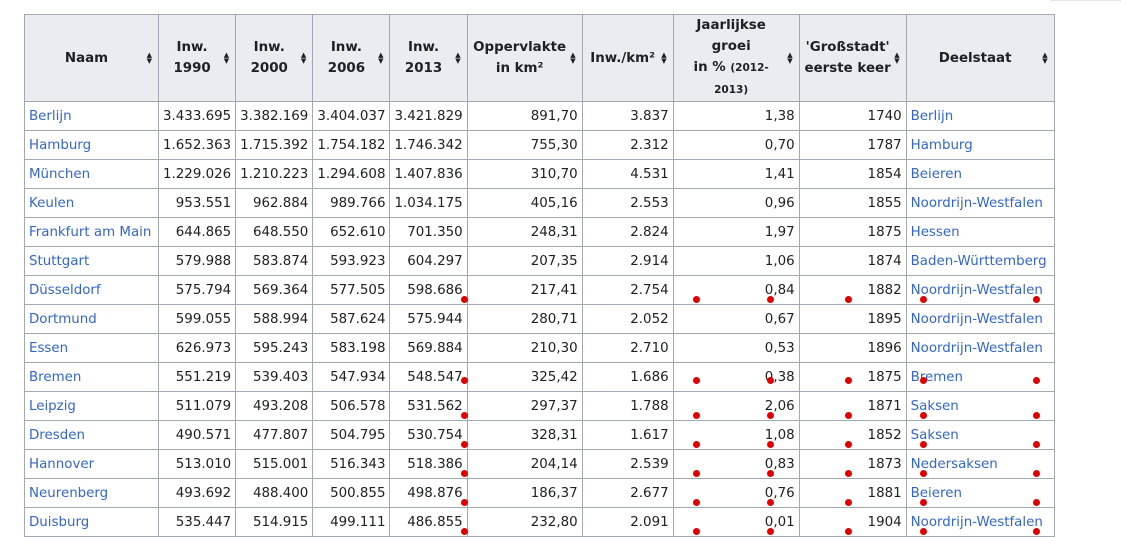 The image size is (1121, 537). What do you see at coordinates (428, 58) in the screenshot?
I see `column-header-inw-2013: Inw. 2013 ▲ ▼` at bounding box center [428, 58].